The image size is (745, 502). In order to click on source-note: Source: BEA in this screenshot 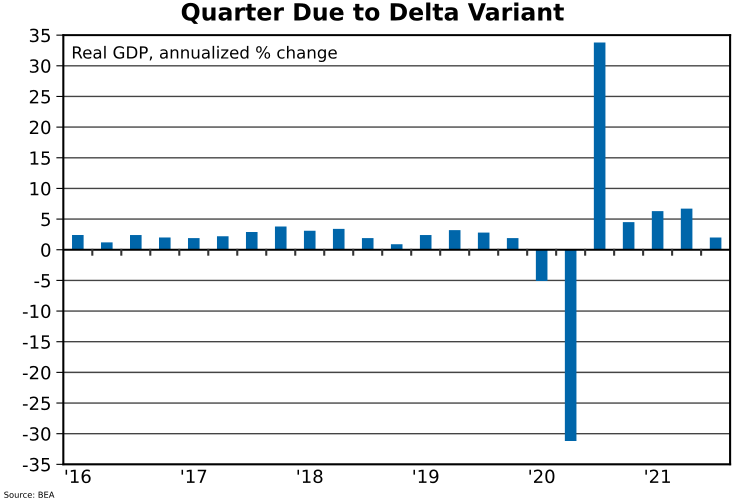, I will do `click(29, 495)`.